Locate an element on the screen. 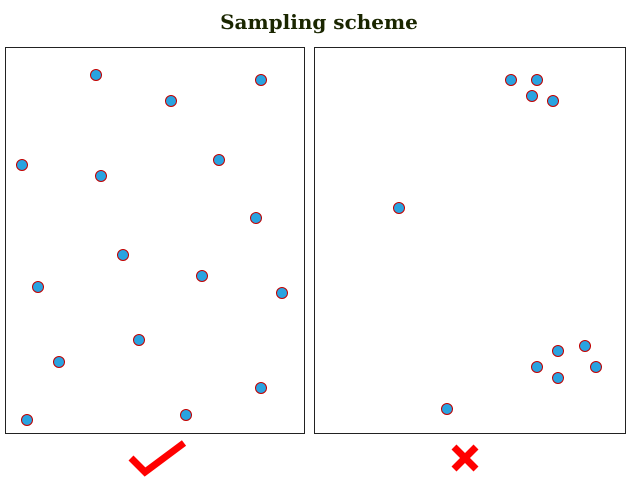 This screenshot has height=478, width=638. cross-icon is located at coordinates (465, 458).